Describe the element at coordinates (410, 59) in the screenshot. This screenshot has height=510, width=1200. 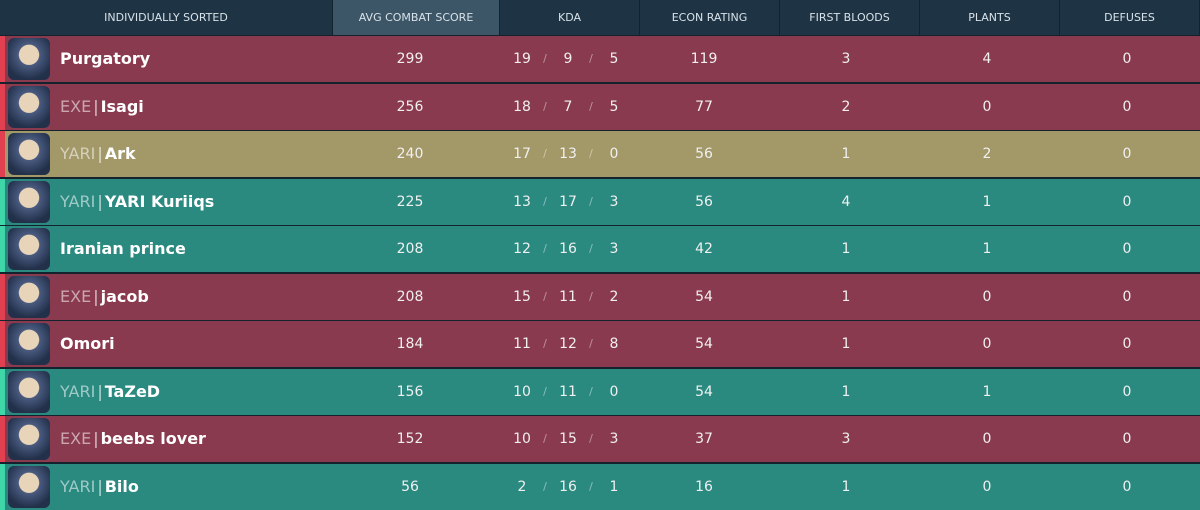
I see `acs: 299` at that location.